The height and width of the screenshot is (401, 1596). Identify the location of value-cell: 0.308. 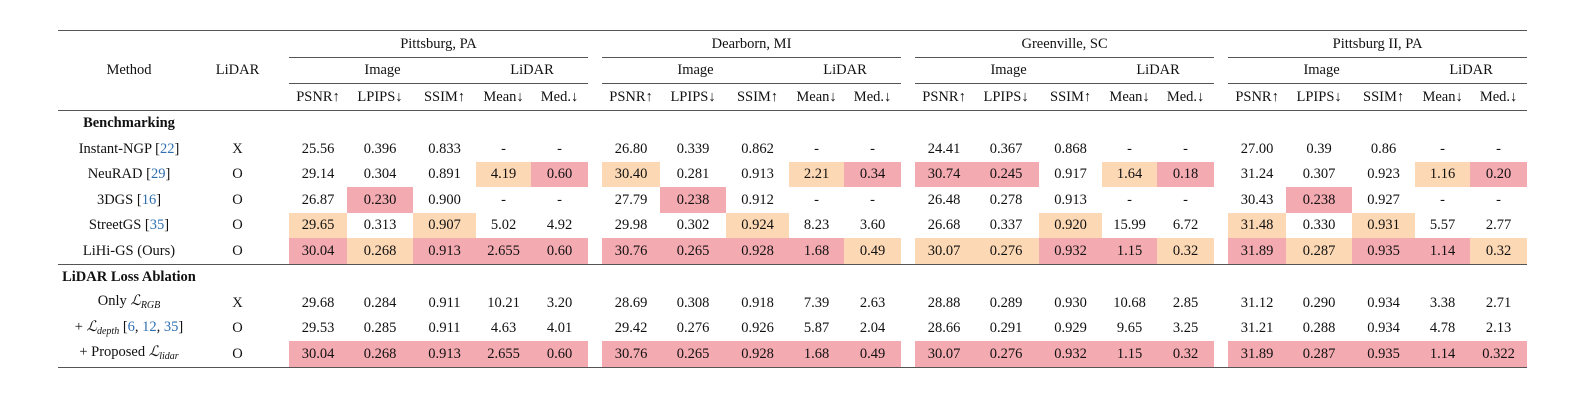
(693, 302).